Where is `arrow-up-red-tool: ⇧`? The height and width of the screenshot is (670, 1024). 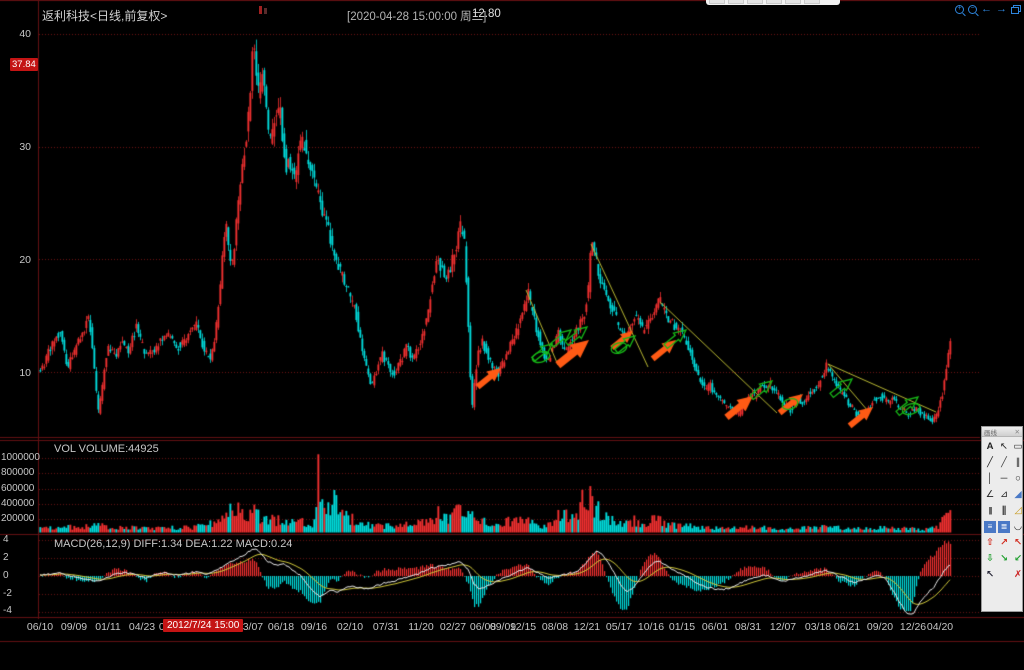
arrow-up-red-tool: ⇧ is located at coordinates (990, 542).